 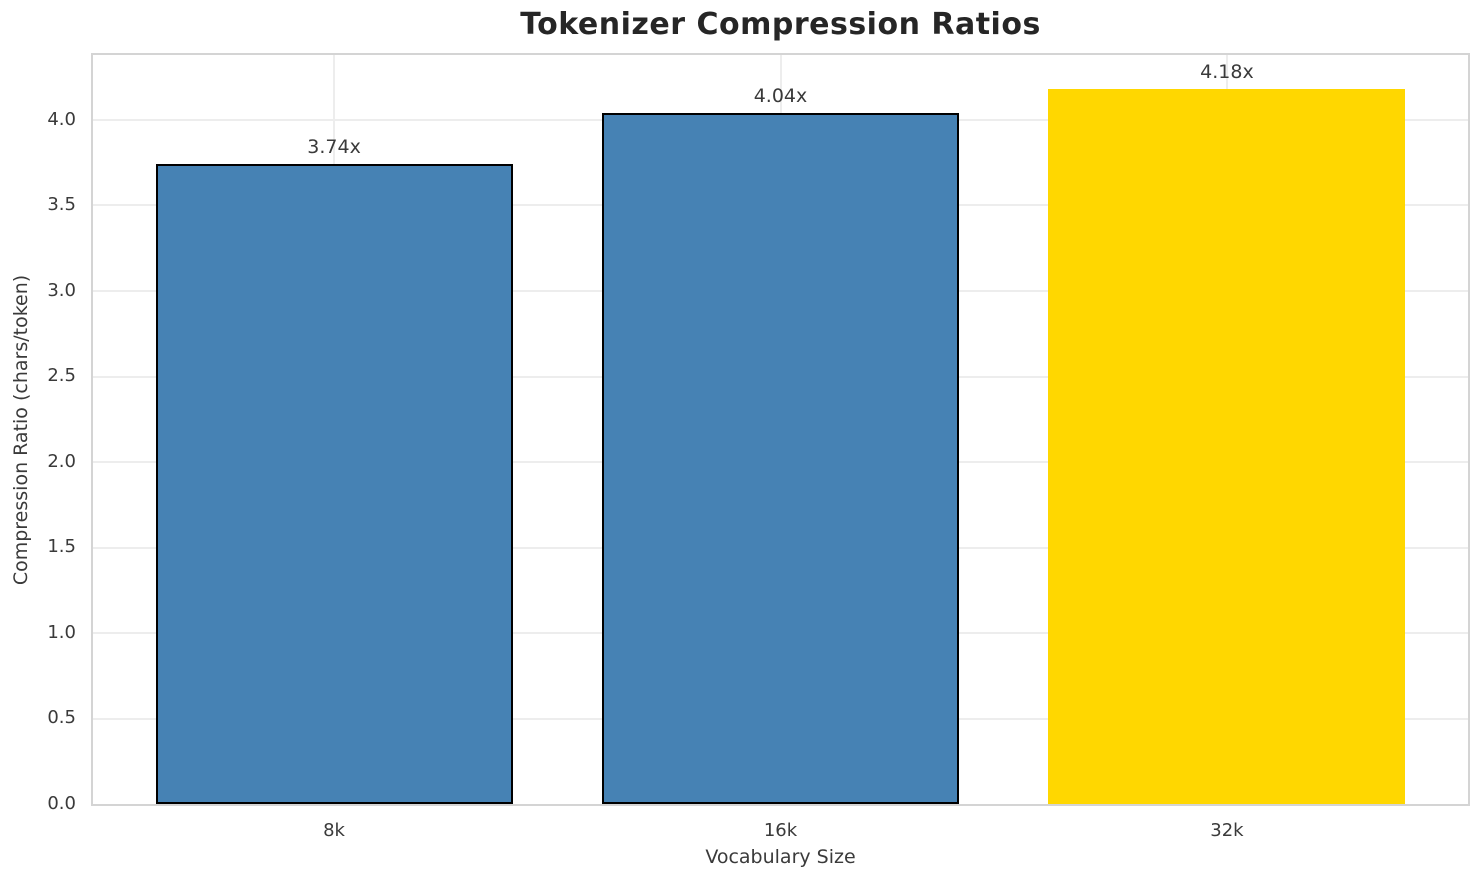 I want to click on y-tick-label: 3.5, so click(x=61, y=205).